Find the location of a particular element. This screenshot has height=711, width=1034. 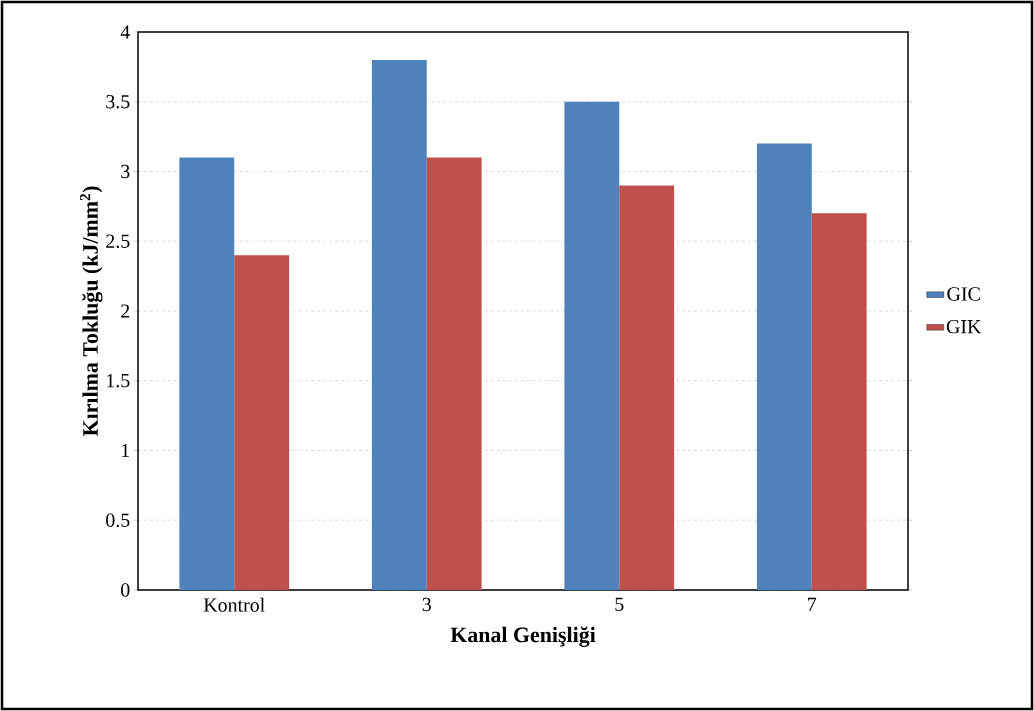

y-tick-label: 0.5 is located at coordinates (118, 520).